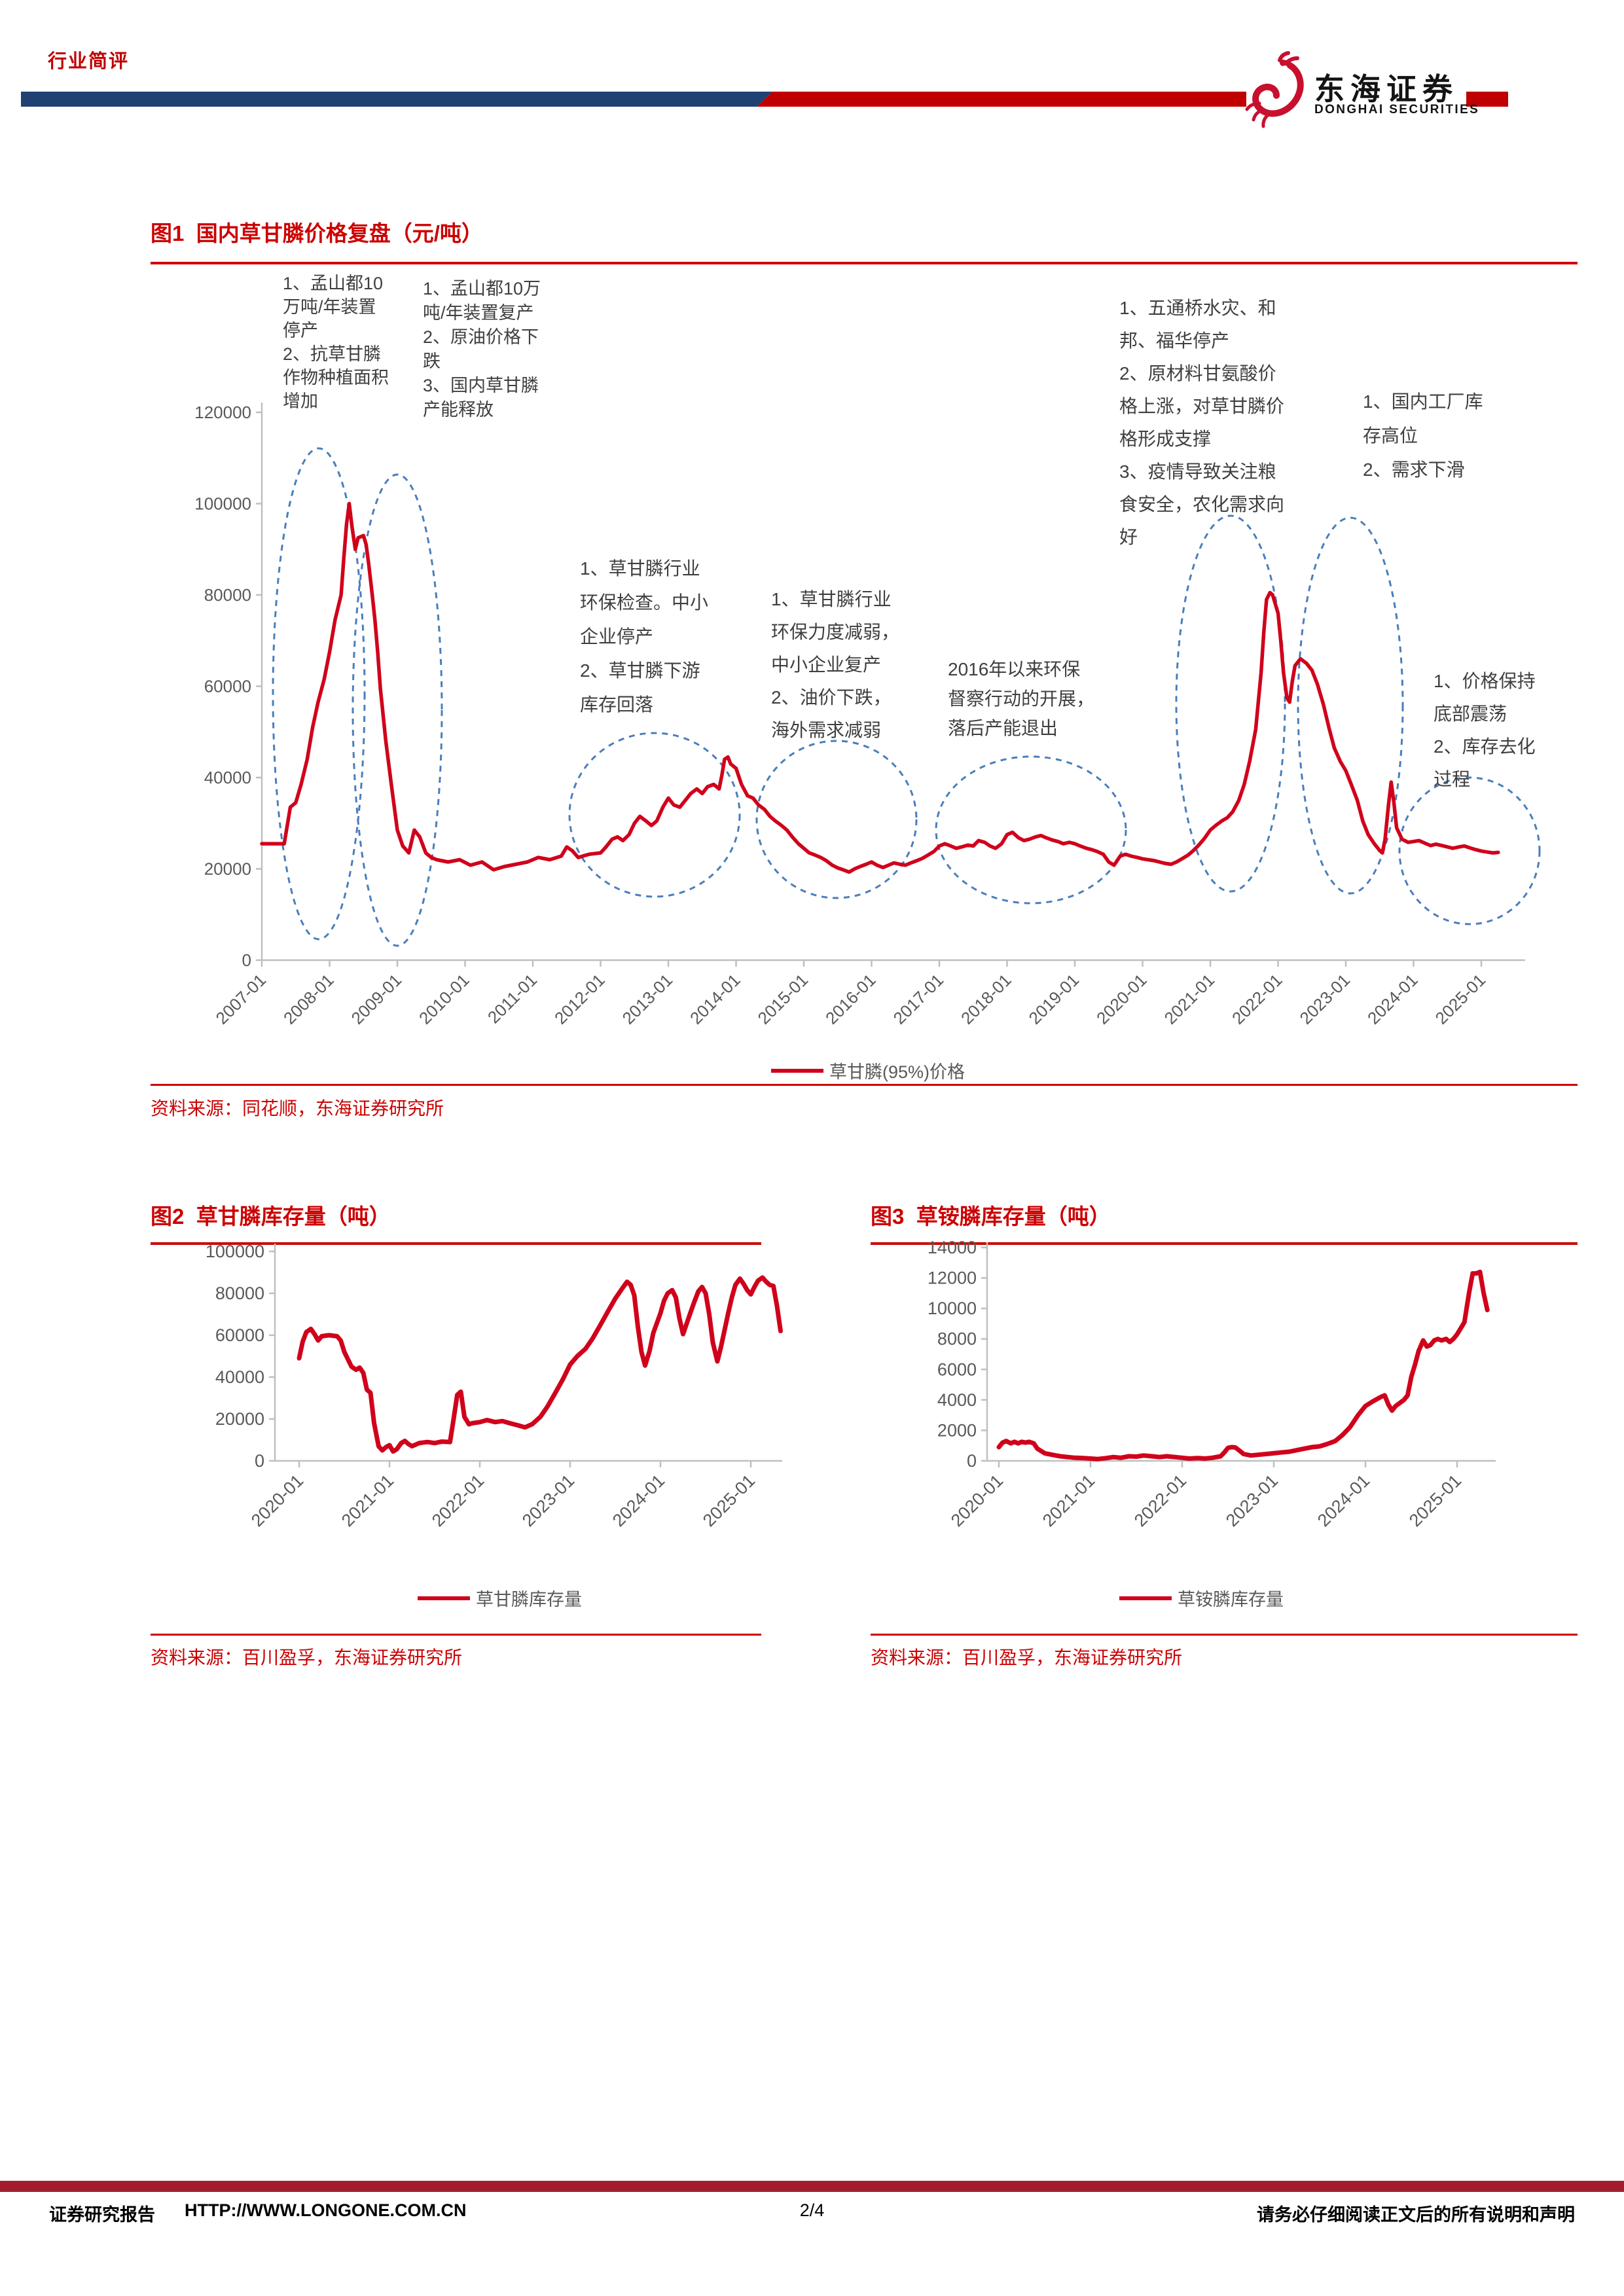 The width and height of the screenshot is (1624, 2296). What do you see at coordinates (222, 504) in the screenshot?
I see `chart1-y-tick-label: 100000` at bounding box center [222, 504].